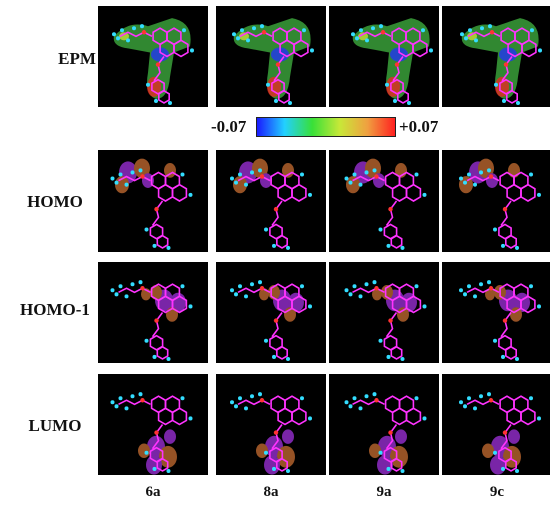 The width and height of the screenshot is (550, 509). I want to click on panel-homo-6a, so click(153, 201).